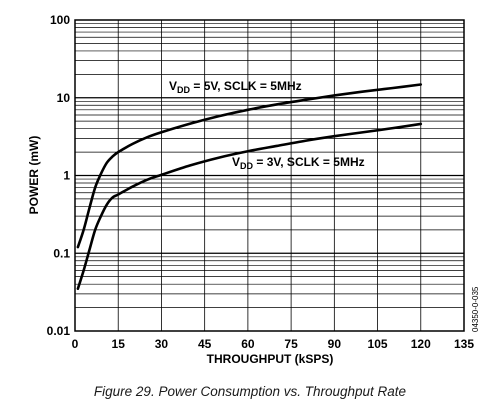  What do you see at coordinates (59, 331) in the screenshot?
I see `y-tick-label: 0.01` at bounding box center [59, 331].